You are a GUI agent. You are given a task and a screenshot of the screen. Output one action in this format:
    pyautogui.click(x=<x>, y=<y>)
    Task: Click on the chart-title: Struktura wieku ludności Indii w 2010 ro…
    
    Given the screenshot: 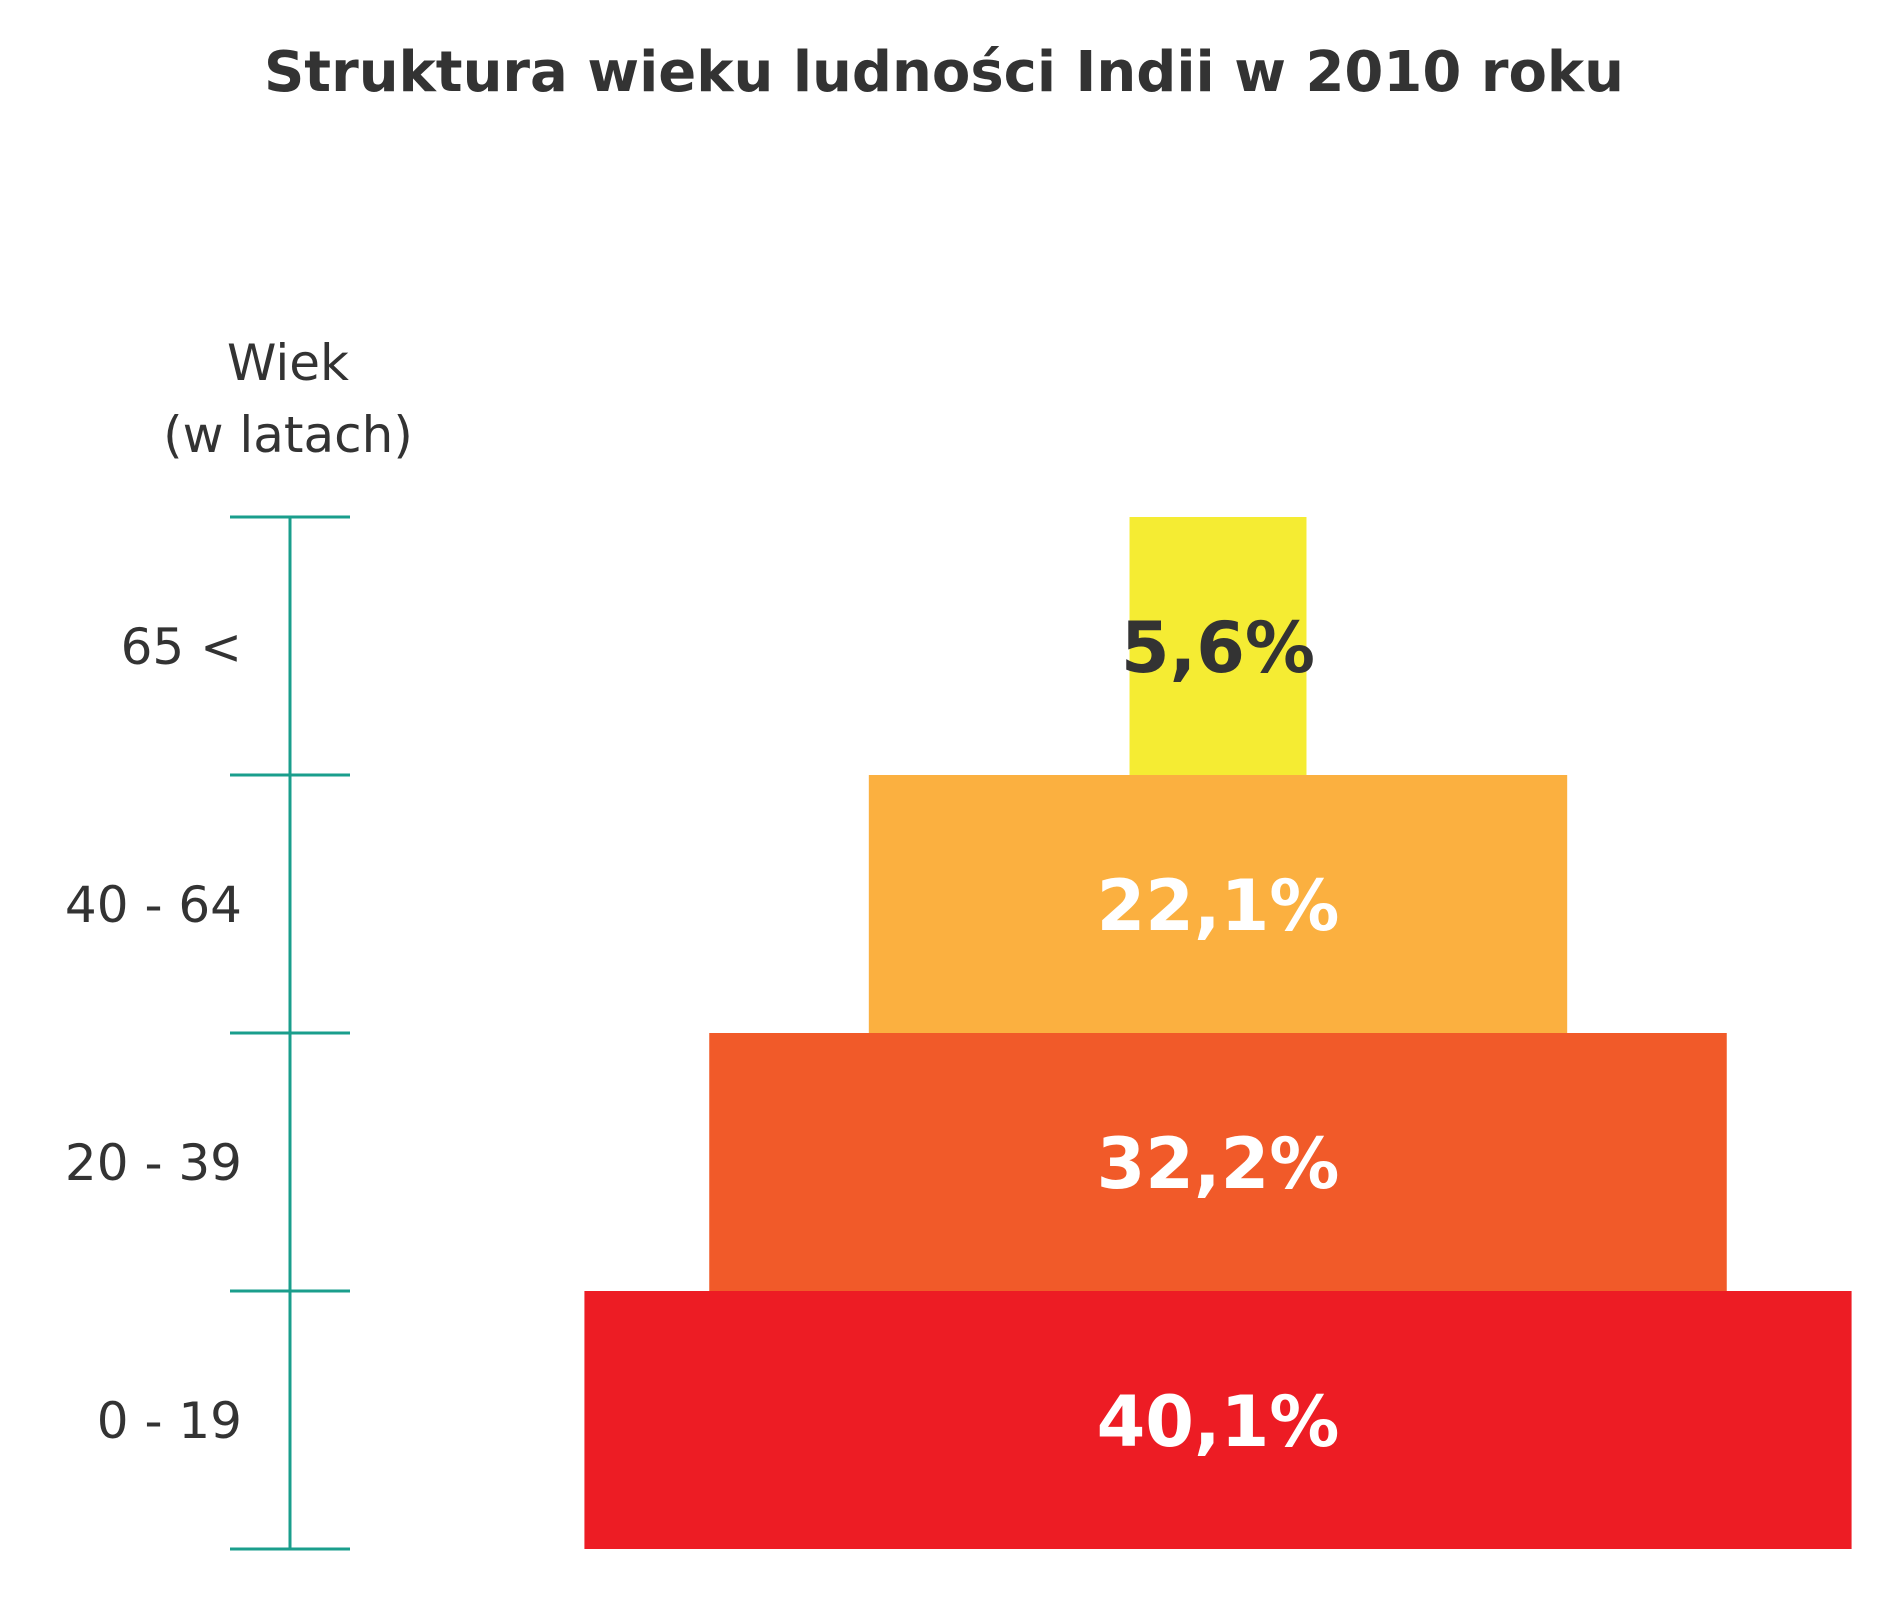 What is the action you would take?
    pyautogui.click(x=944, y=72)
    